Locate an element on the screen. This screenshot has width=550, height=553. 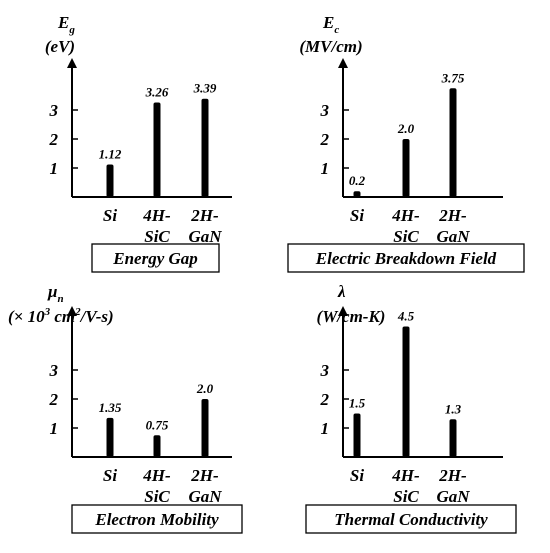
y-axis-symbol: μn is located at coordinates (55, 293).